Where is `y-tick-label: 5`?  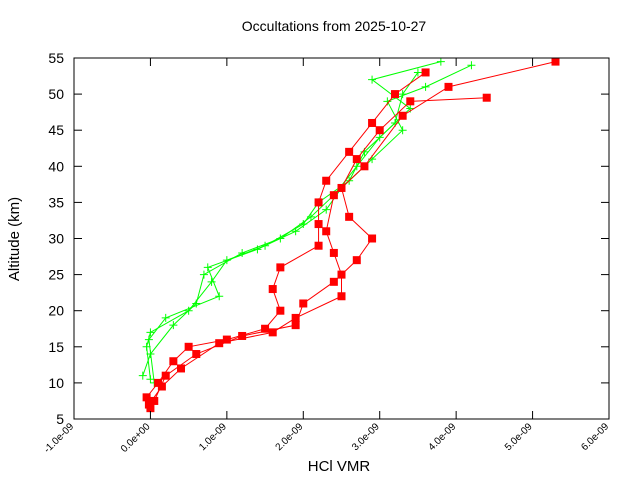 y-tick-label: 5 is located at coordinates (60, 419).